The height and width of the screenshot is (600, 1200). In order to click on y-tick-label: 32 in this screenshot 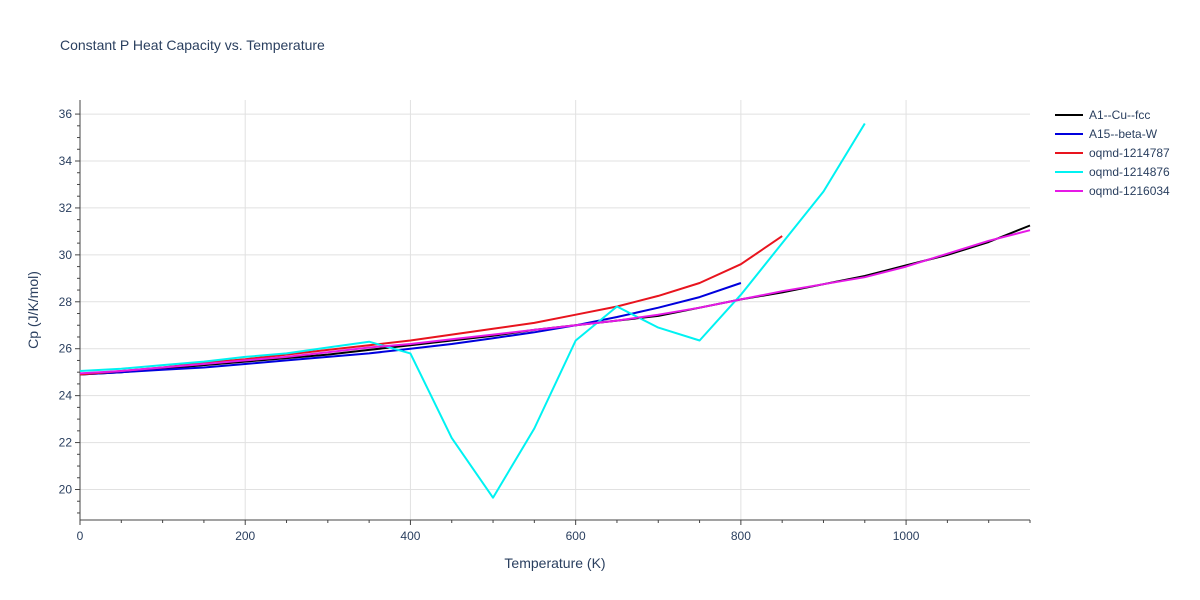, I will do `click(66, 208)`.